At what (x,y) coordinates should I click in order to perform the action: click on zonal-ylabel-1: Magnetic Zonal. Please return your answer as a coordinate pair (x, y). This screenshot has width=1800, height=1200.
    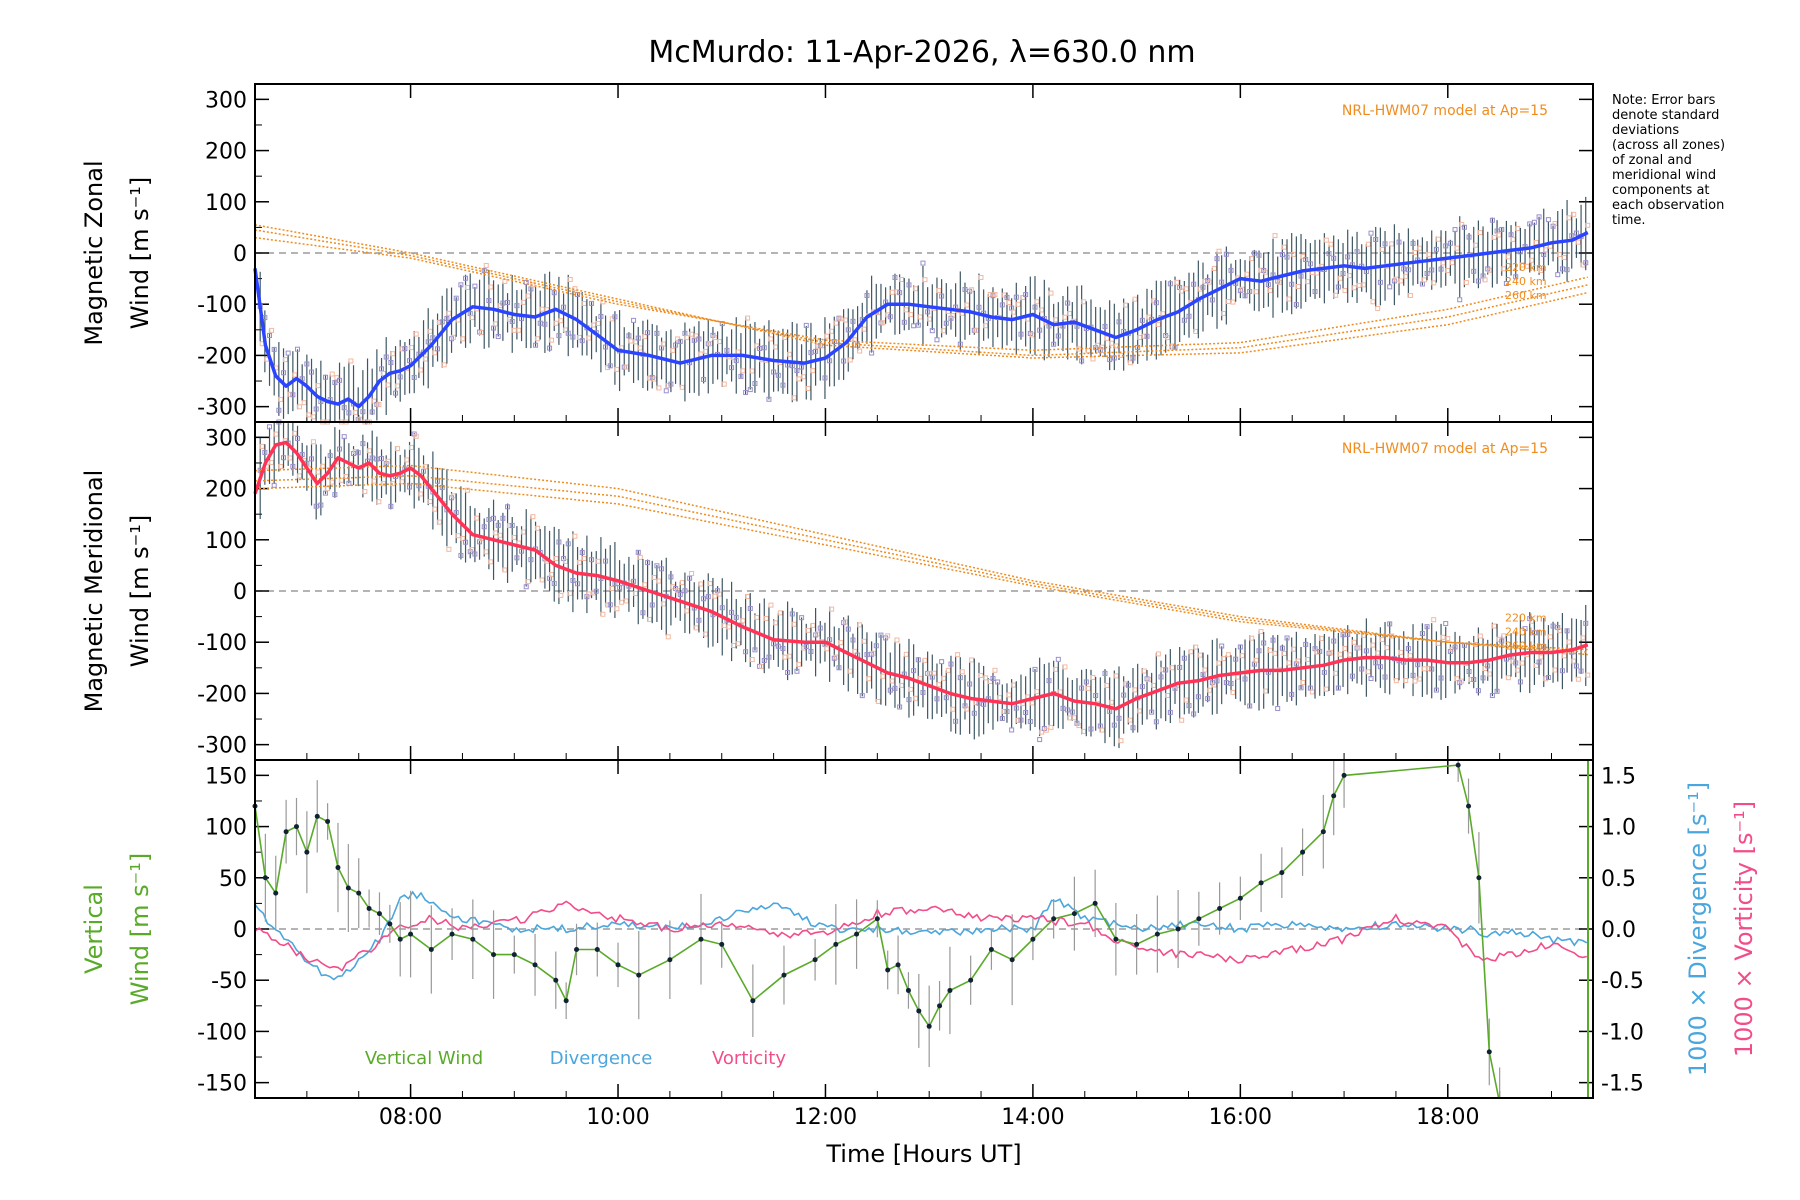
    Looking at the image, I should click on (94, 252).